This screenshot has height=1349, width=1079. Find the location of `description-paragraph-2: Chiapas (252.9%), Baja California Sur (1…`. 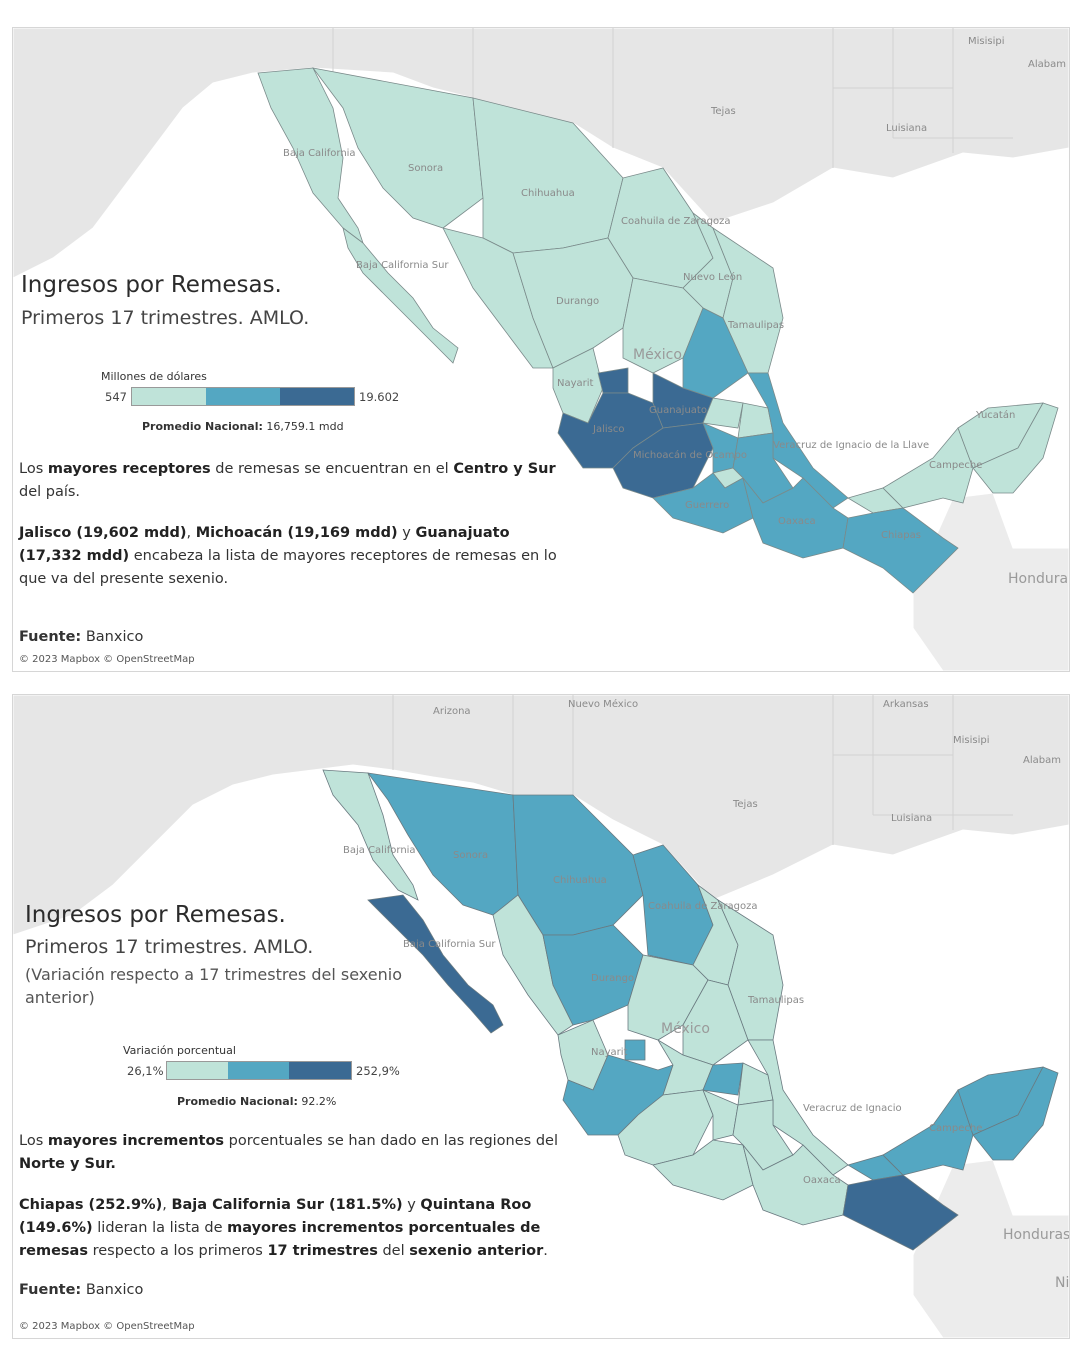

description-paragraph-2: Chiapas (252.9%), Baja California Sur (1… is located at coordinates (283, 1228).